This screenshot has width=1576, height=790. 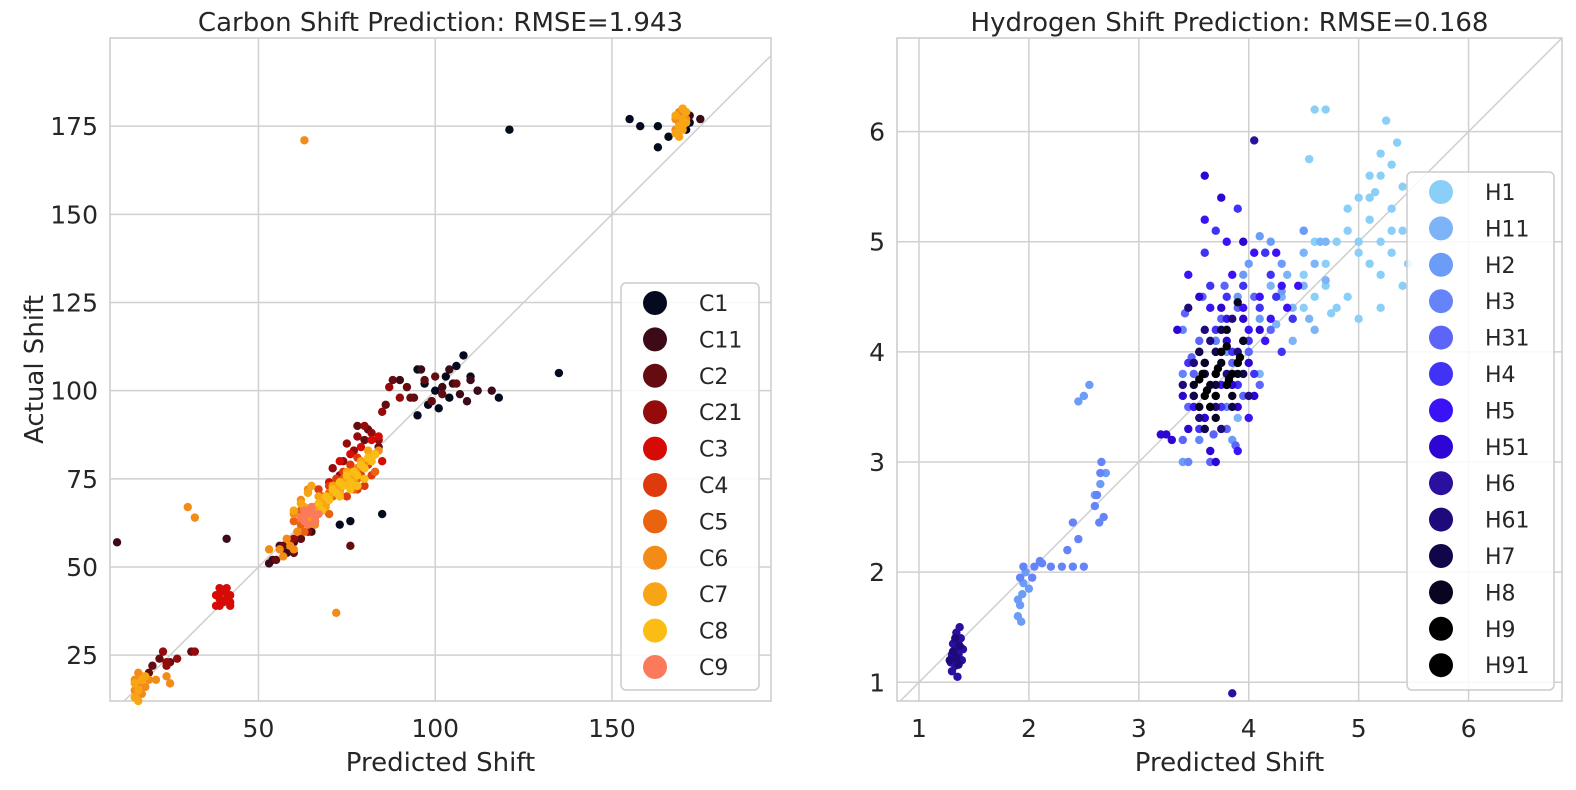 What do you see at coordinates (713, 668) in the screenshot?
I see `legend-label: C9` at bounding box center [713, 668].